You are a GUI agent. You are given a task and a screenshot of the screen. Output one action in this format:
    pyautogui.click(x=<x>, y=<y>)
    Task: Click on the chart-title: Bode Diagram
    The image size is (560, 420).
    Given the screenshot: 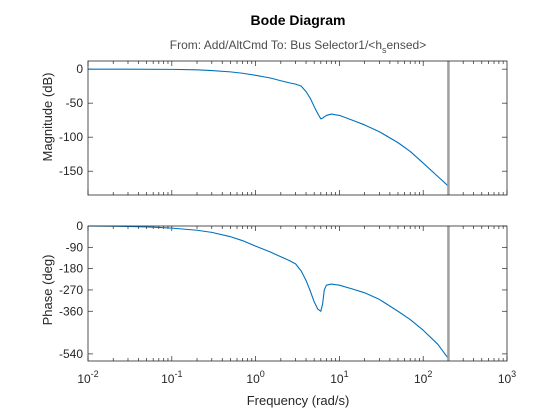 What is the action you would take?
    pyautogui.click(x=298, y=20)
    